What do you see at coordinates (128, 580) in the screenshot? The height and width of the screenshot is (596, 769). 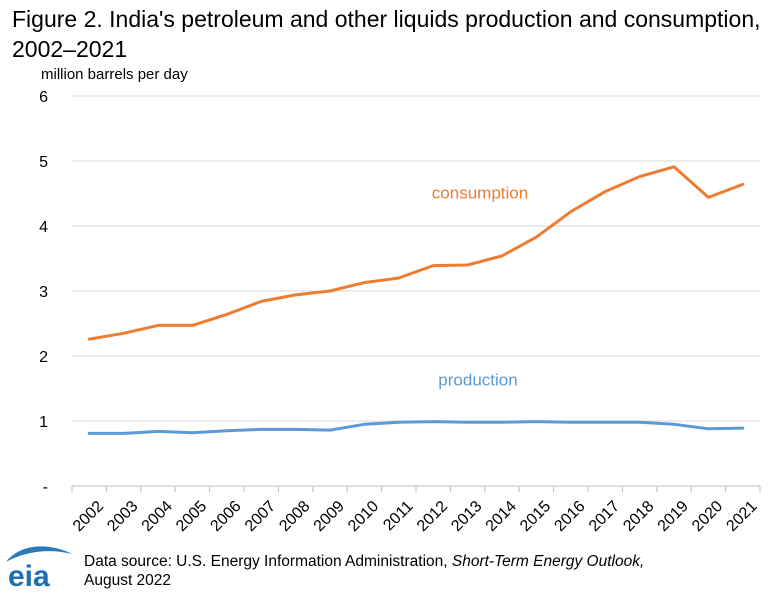 I see `source-date: August 2022` at bounding box center [128, 580].